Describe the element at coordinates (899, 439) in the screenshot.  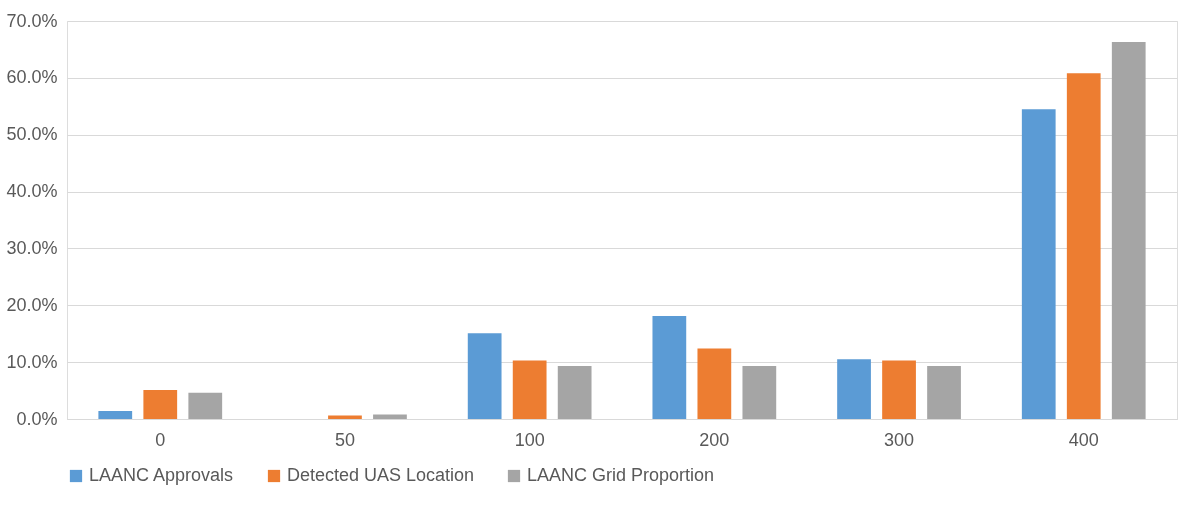
I see `x-tick-label: 300` at that location.